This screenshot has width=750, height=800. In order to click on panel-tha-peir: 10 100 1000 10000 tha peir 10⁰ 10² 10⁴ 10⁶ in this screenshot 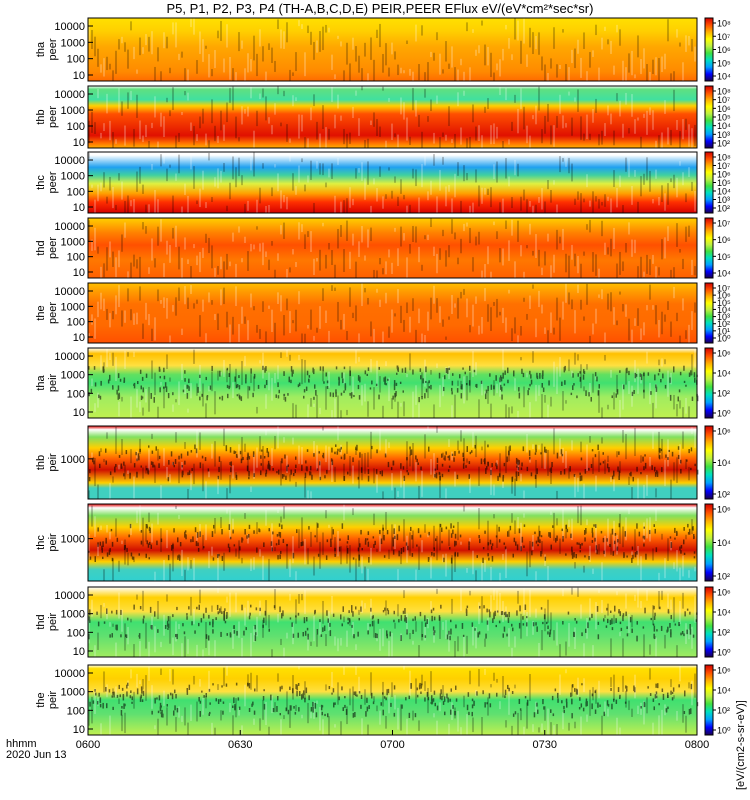, I will do `click(383, 383)`.